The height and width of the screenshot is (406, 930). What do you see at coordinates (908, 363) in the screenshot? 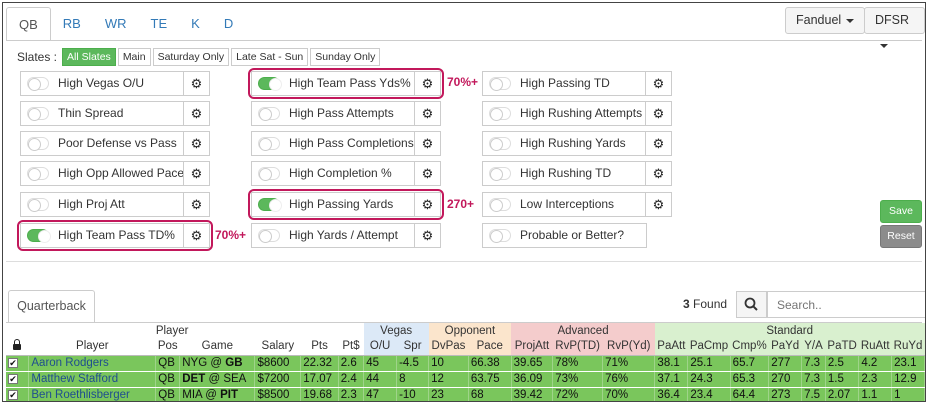
I see `cell-ruyd: 23.1` at bounding box center [908, 363].